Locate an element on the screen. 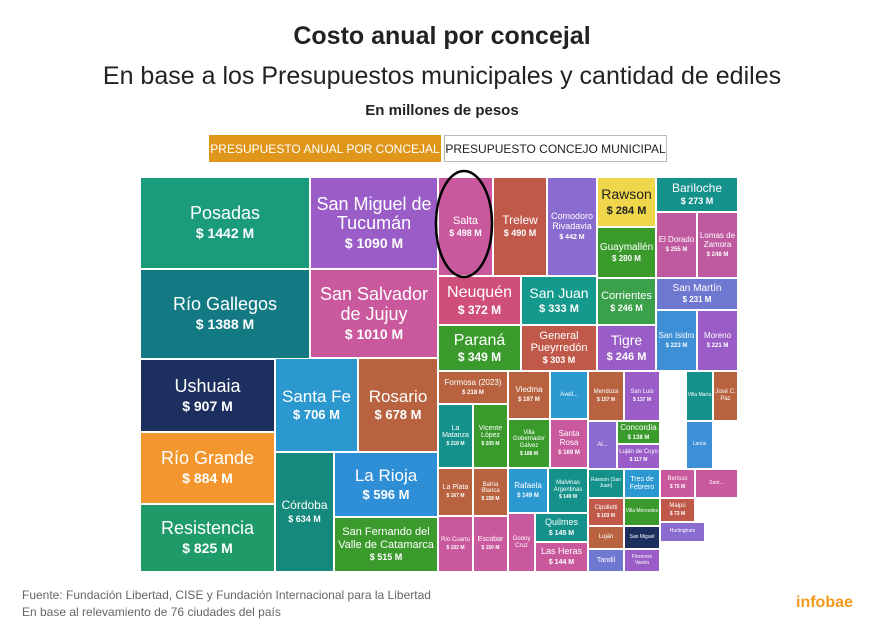  value-label: $ 372 M is located at coordinates (479, 309).